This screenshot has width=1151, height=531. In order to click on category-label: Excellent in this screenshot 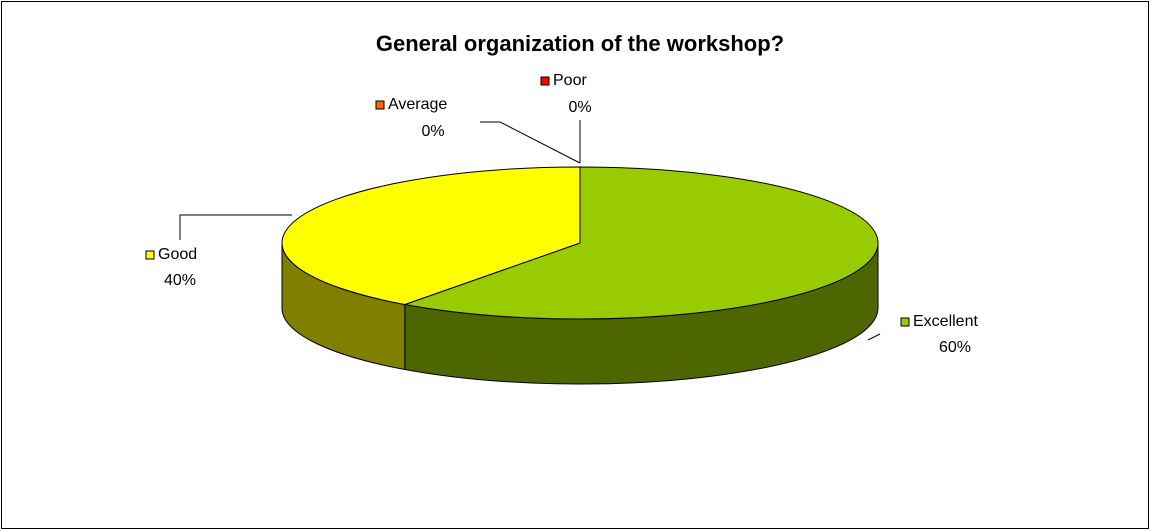, I will do `click(945, 321)`.